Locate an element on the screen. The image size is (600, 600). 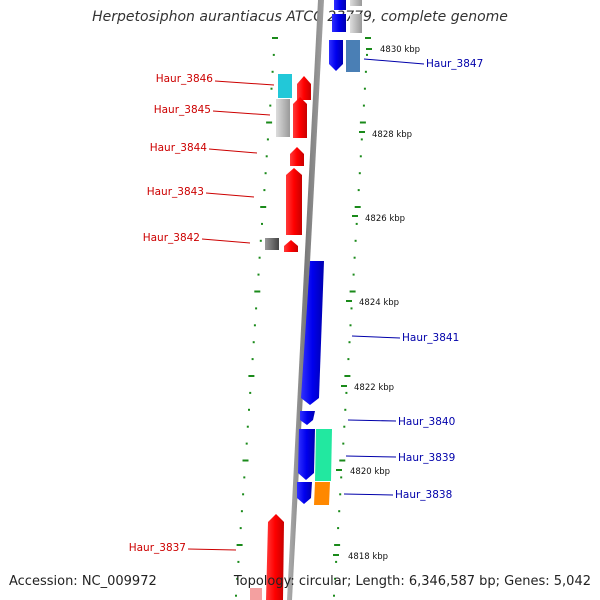
label-haur-3844: Haur_3844 is located at coordinates (179, 148).